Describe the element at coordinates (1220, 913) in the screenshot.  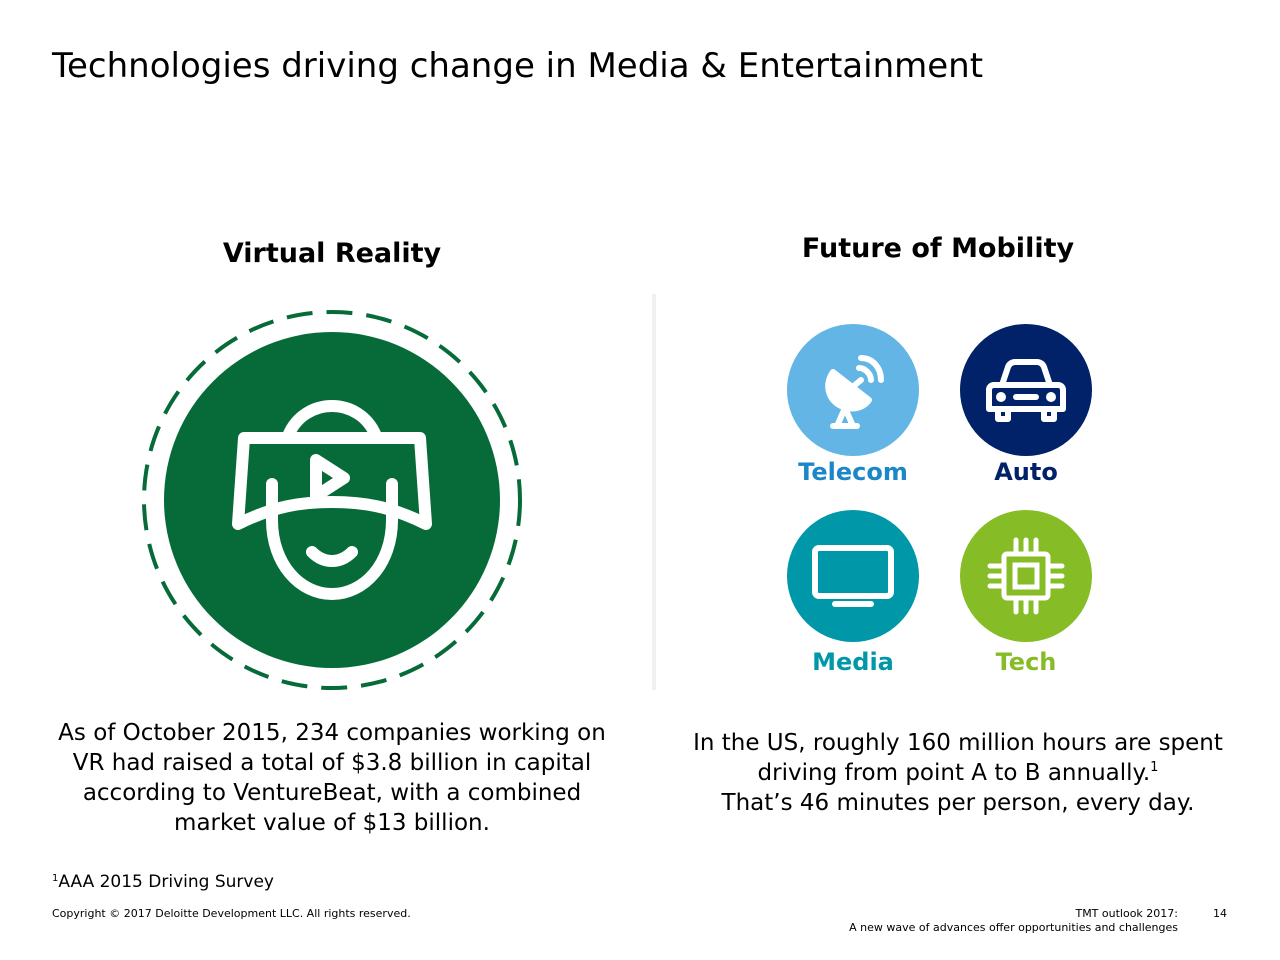
I see `page-number: 14` at that location.